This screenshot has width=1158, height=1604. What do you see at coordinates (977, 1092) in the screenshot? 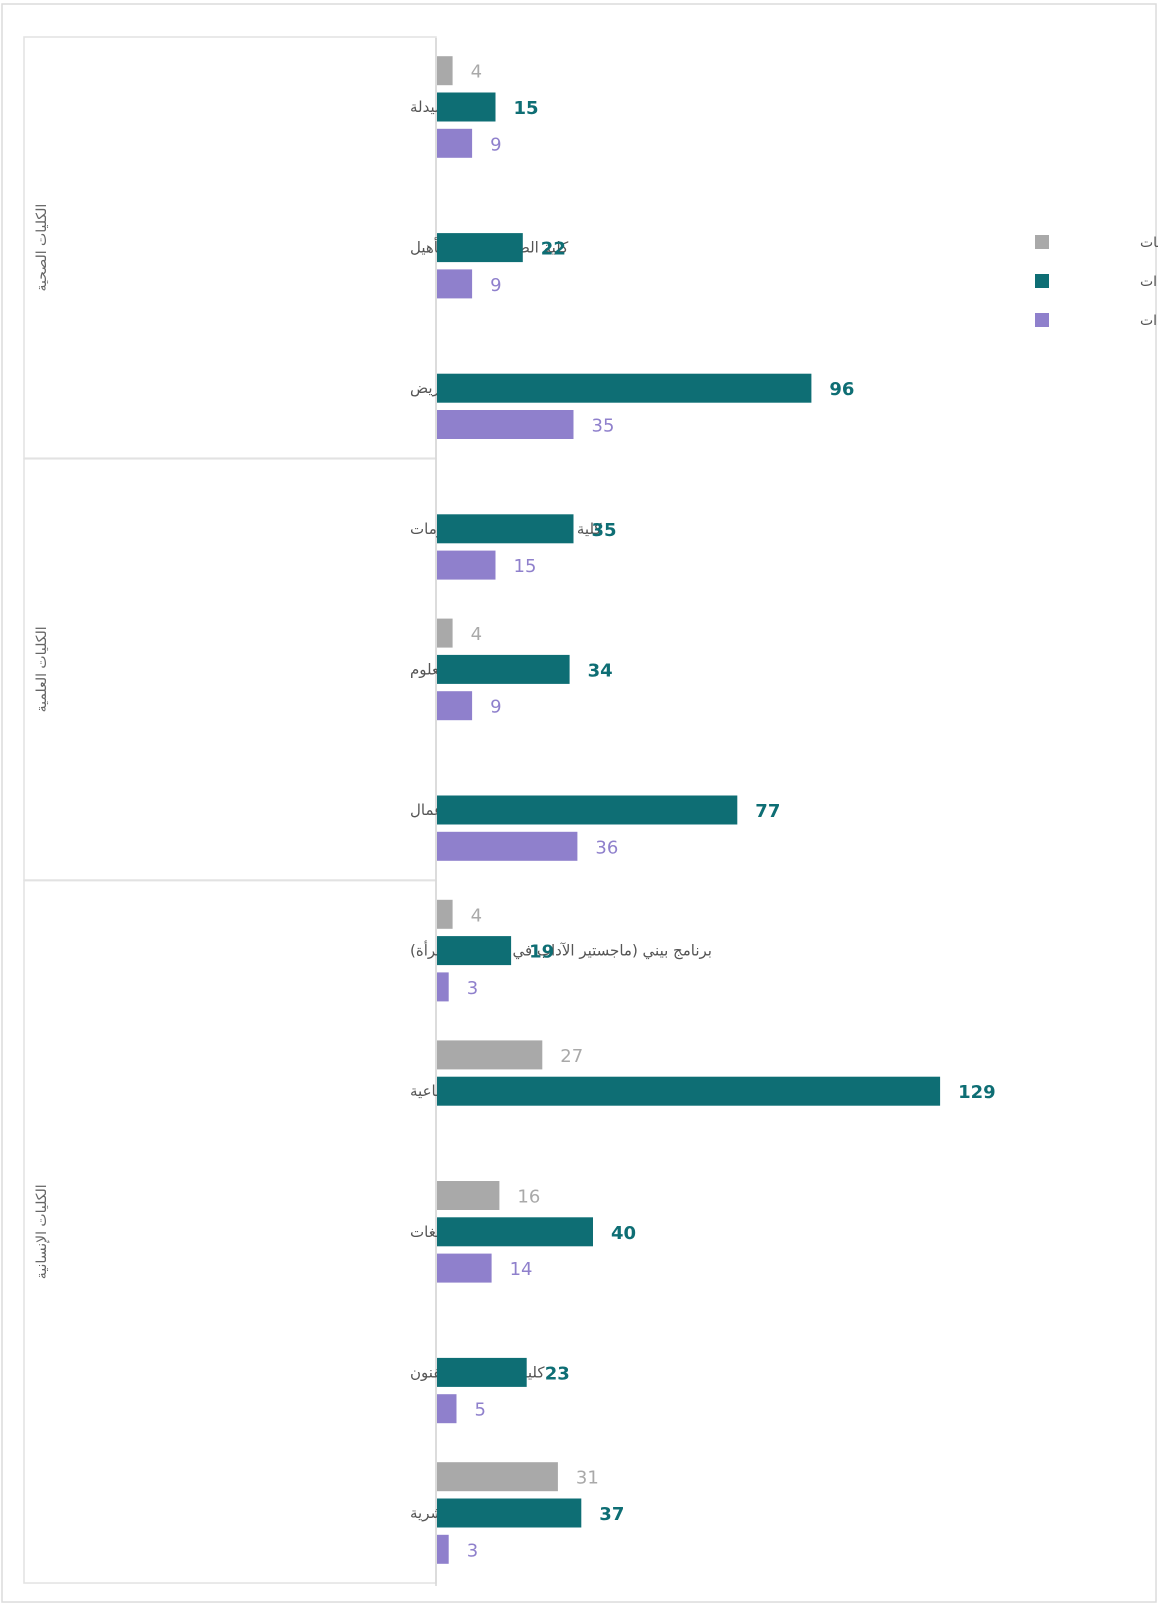
I see `data-label: 129` at bounding box center [977, 1092].